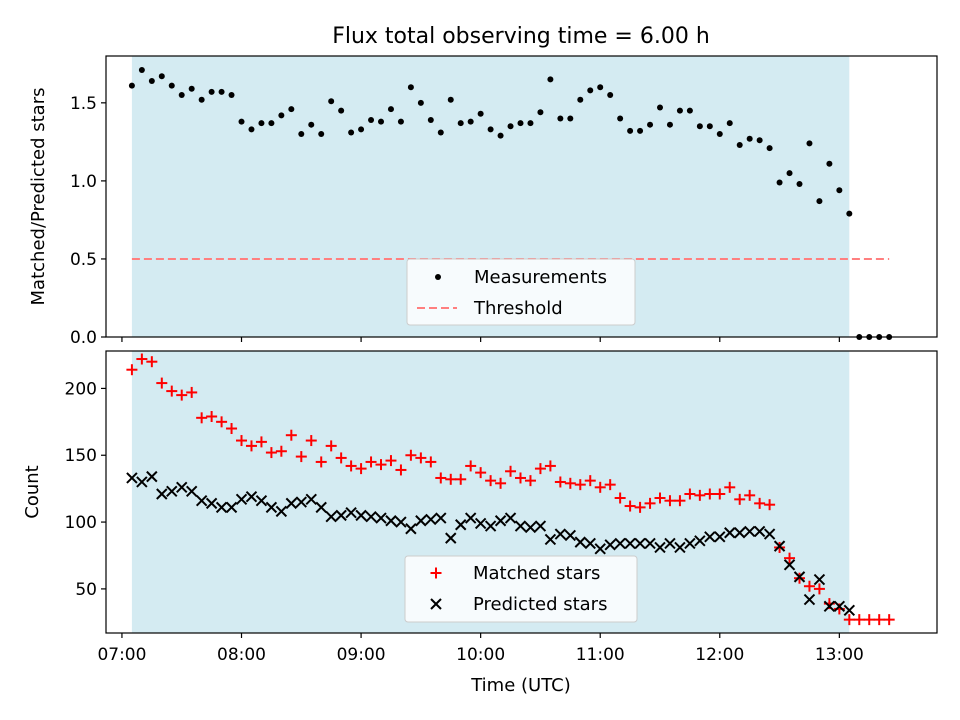 The height and width of the screenshot is (720, 960). What do you see at coordinates (38, 197) in the screenshot?
I see `top-y-axis-label: Matched/Predicted stars` at bounding box center [38, 197].